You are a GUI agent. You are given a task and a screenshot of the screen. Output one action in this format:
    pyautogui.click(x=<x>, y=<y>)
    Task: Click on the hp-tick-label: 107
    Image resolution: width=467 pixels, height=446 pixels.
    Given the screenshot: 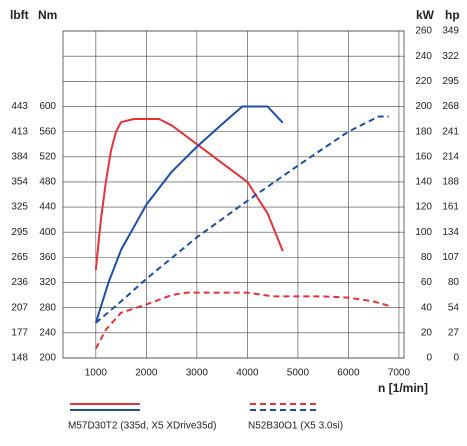 What is the action you would take?
    pyautogui.click(x=450, y=257)
    